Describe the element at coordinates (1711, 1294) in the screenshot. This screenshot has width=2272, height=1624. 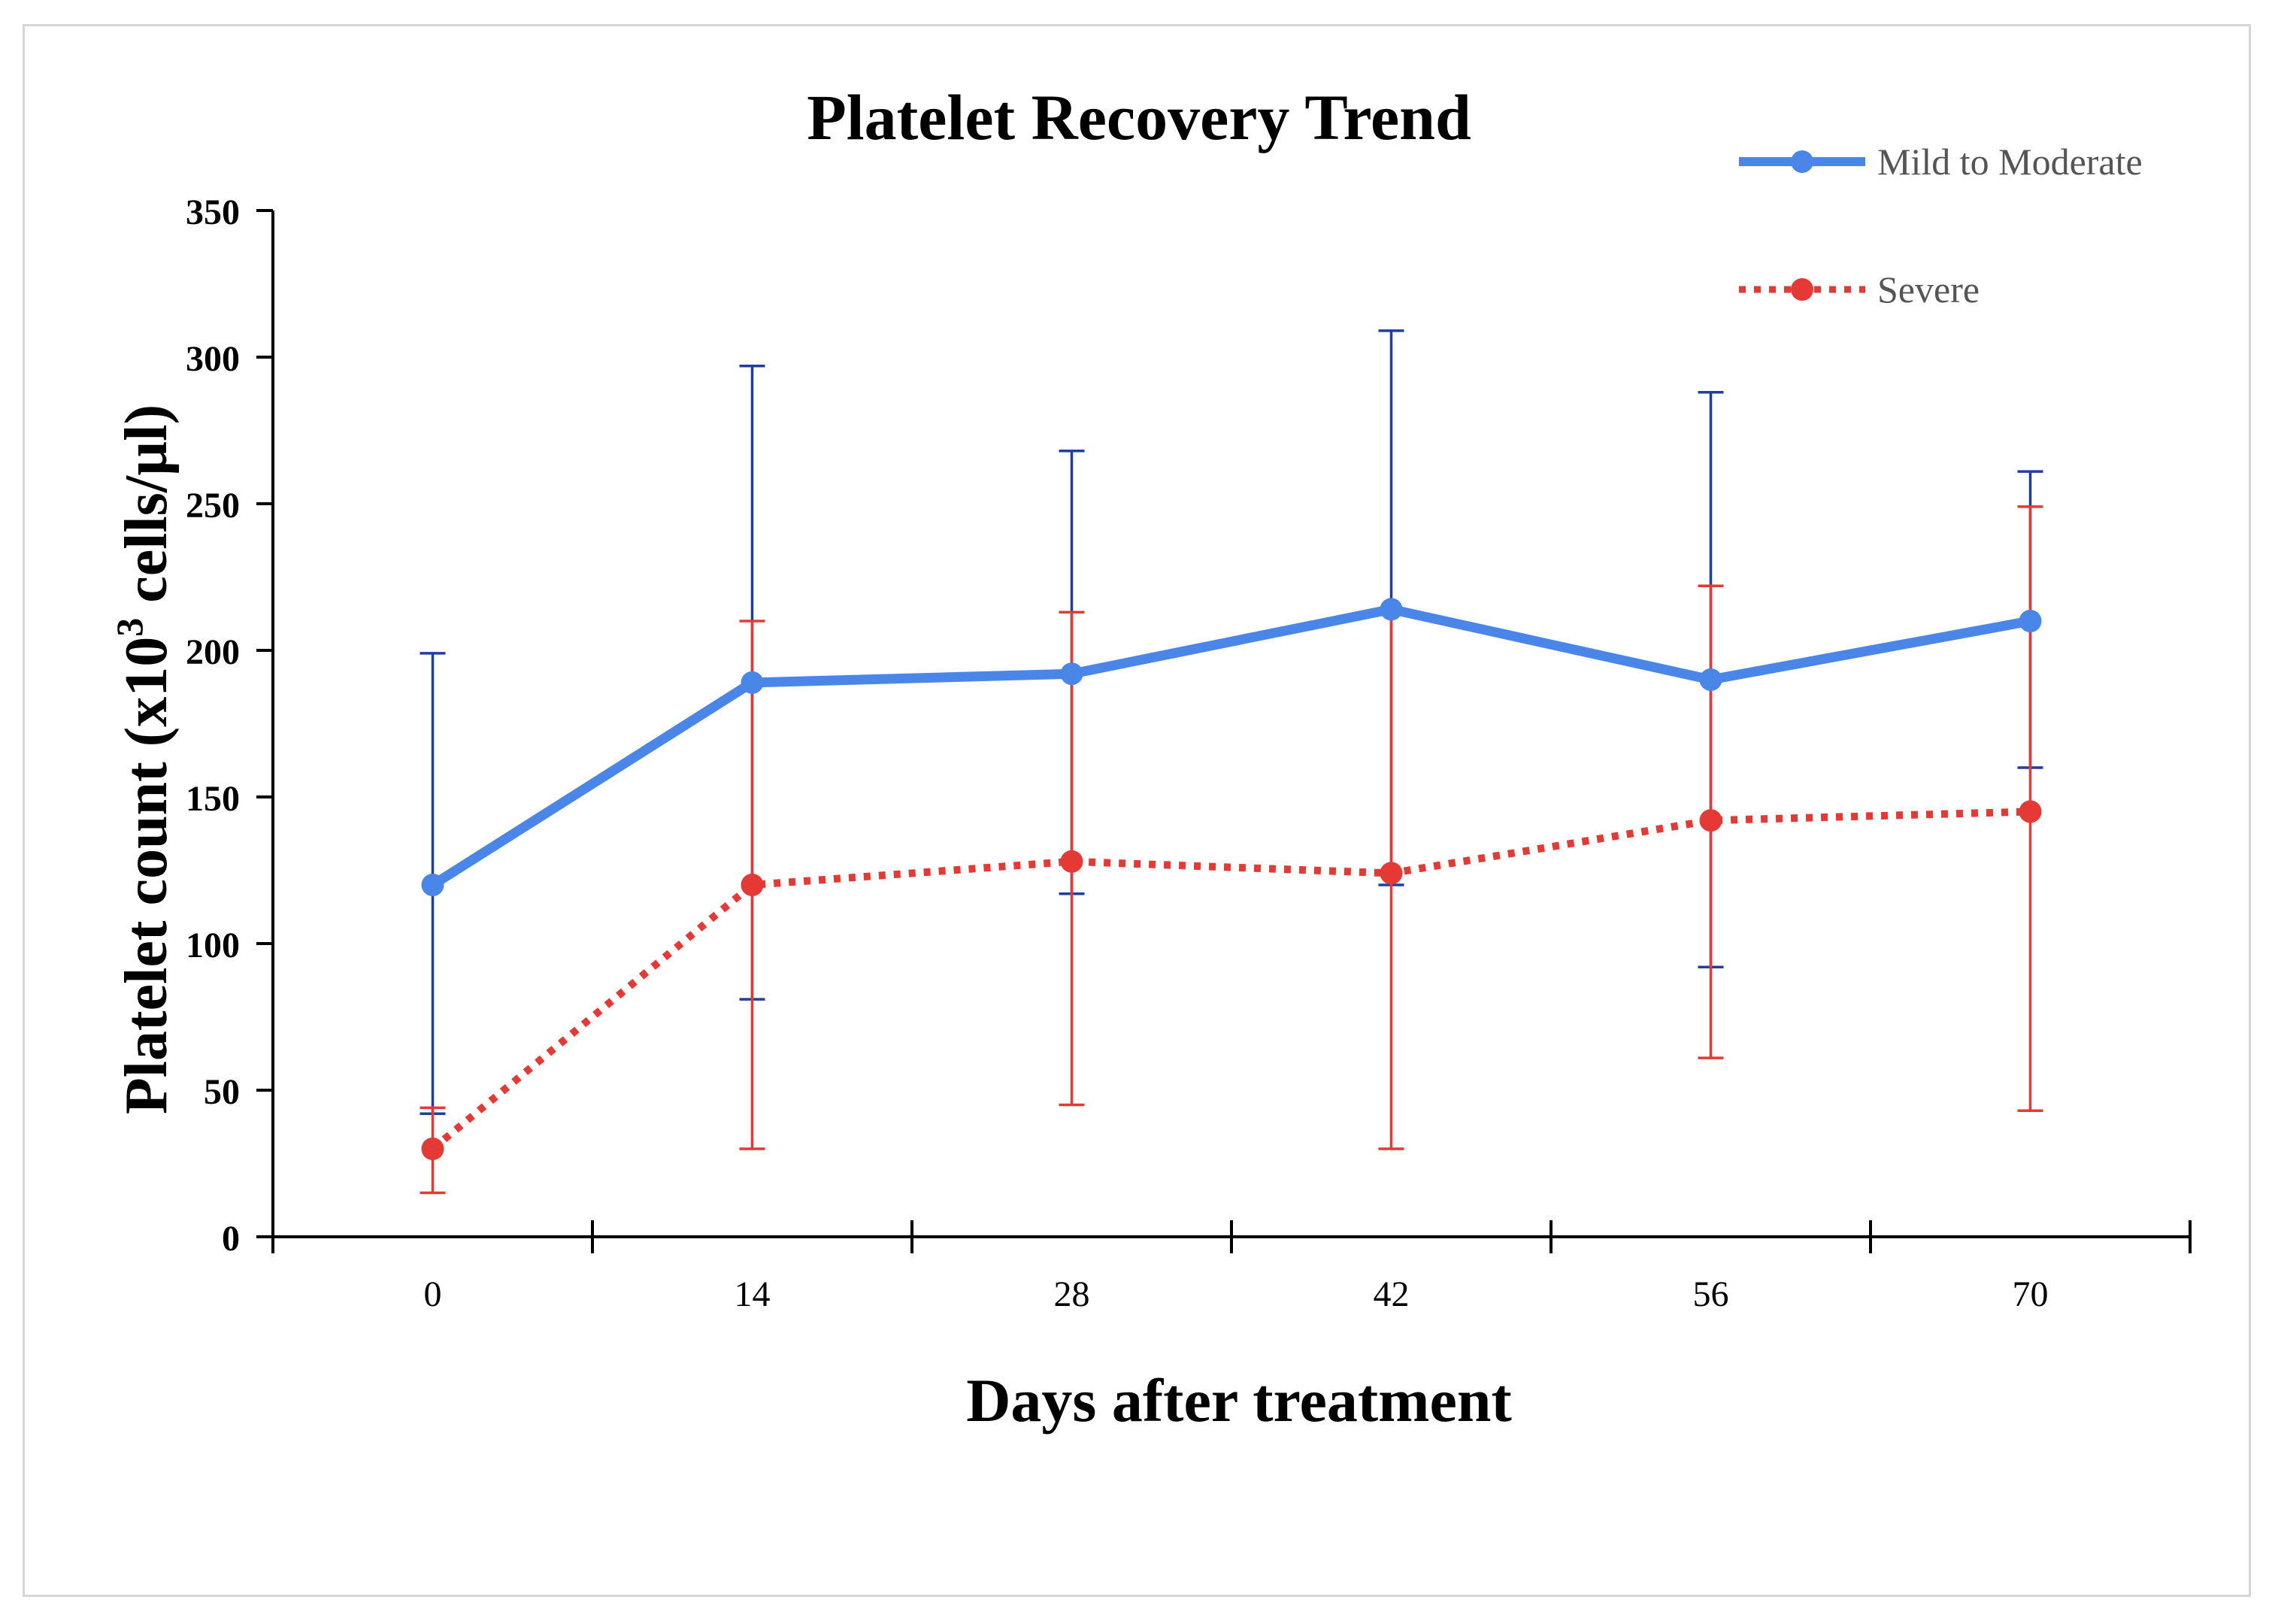
I see `x-tick-label: 56` at that location.